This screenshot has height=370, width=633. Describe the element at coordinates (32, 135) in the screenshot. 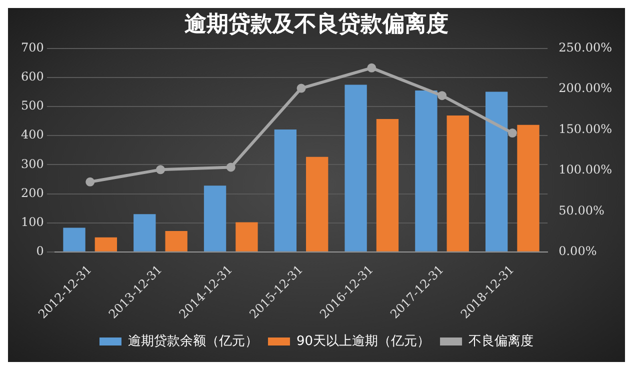

I see `y-tick-label: 400` at that location.